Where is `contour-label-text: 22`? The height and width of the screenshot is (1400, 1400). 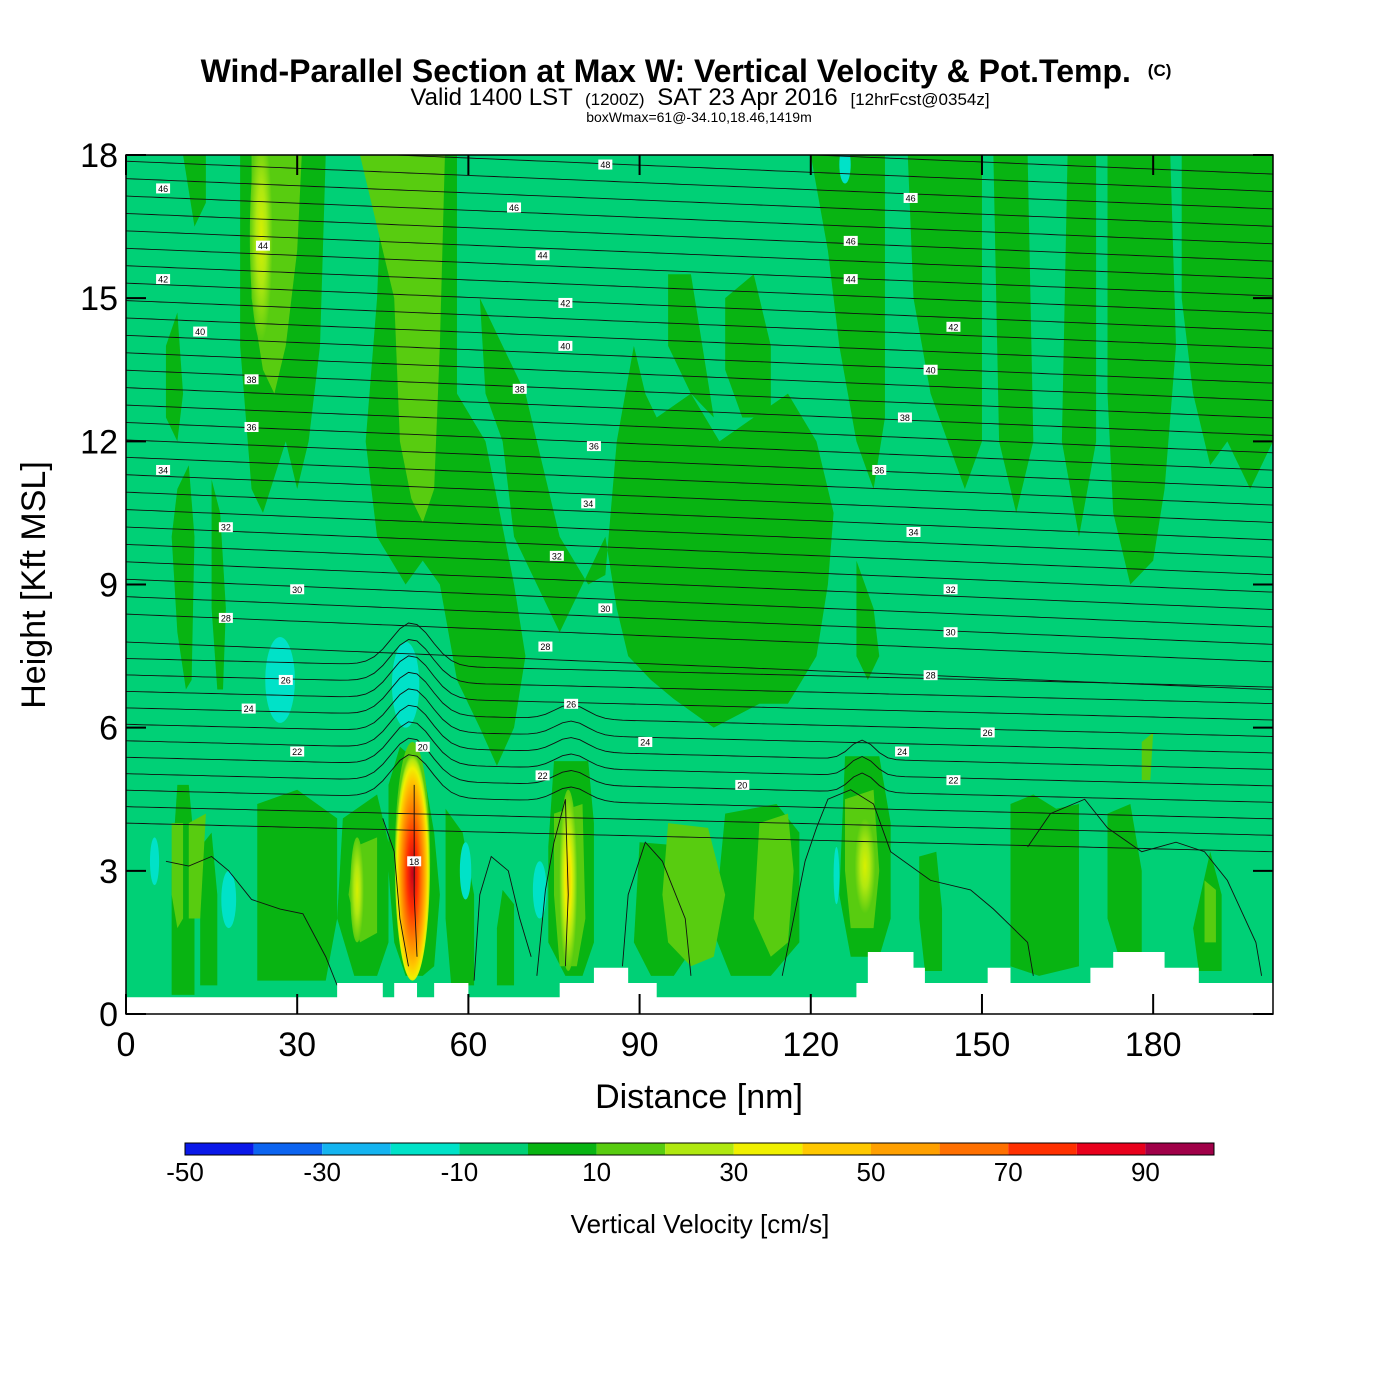 contour-label-text: 22 is located at coordinates (543, 776).